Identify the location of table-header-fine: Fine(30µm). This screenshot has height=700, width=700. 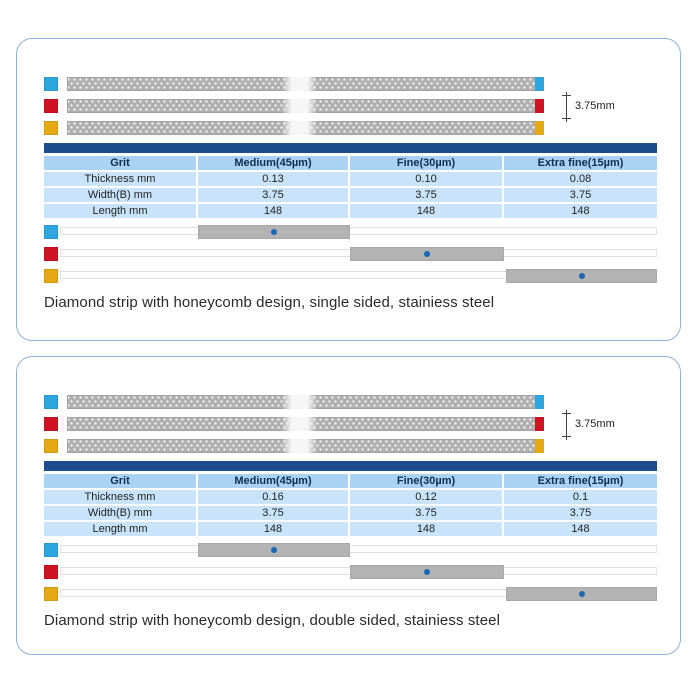
(426, 163).